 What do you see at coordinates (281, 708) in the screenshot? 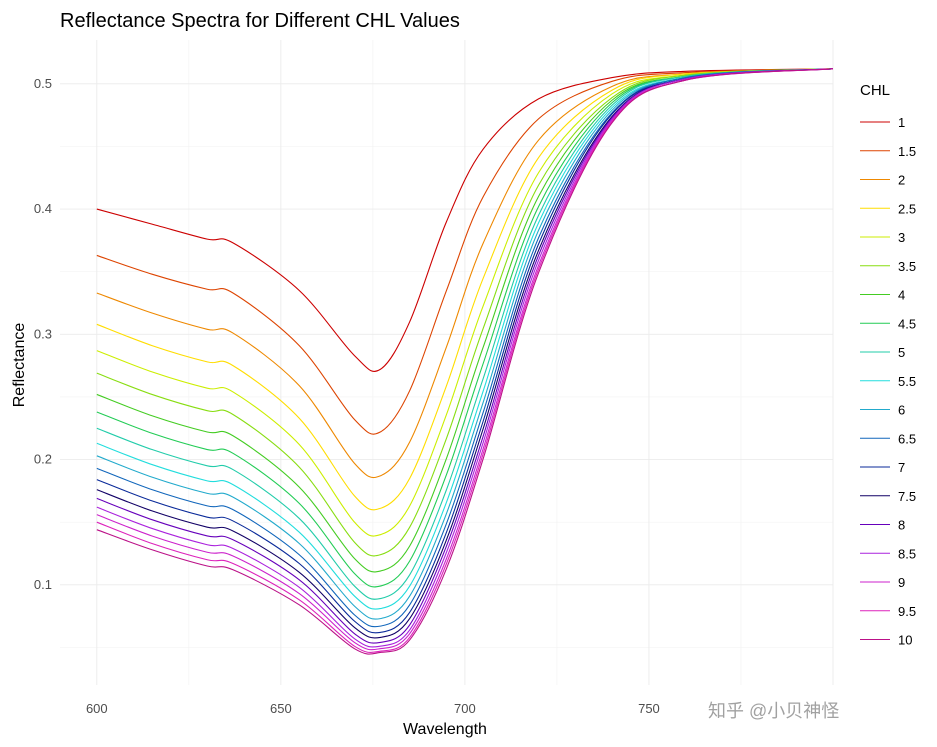
I see `x-tick-label: 650` at bounding box center [281, 708].